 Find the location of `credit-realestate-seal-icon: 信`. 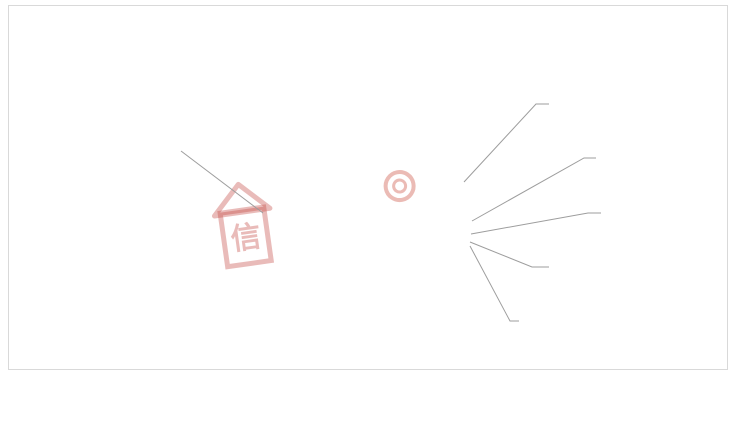

credit-realestate-seal-icon: 信 is located at coordinates (243, 225).